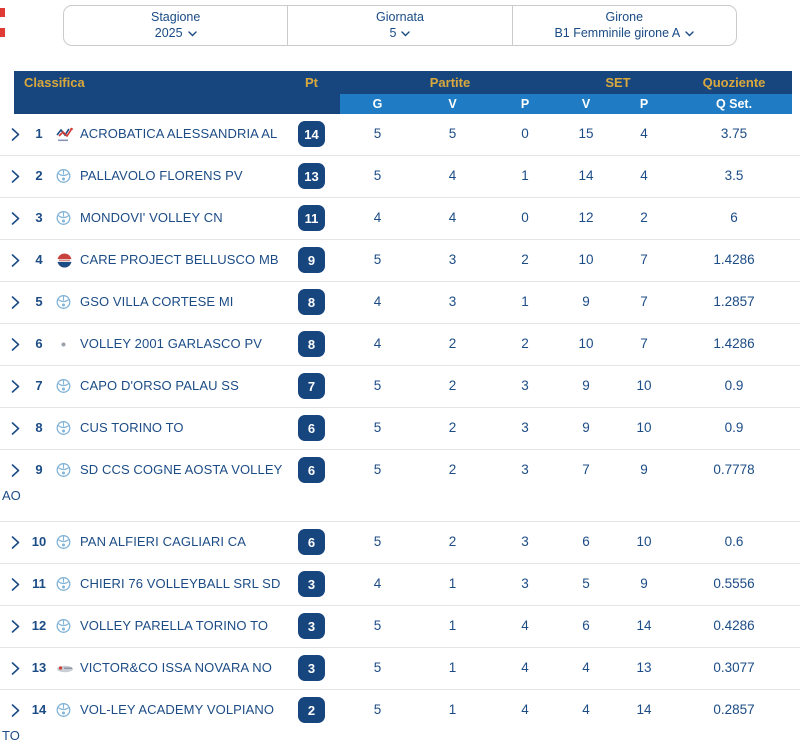 The width and height of the screenshot is (800, 748). I want to click on matchday-value: 5, so click(393, 33).